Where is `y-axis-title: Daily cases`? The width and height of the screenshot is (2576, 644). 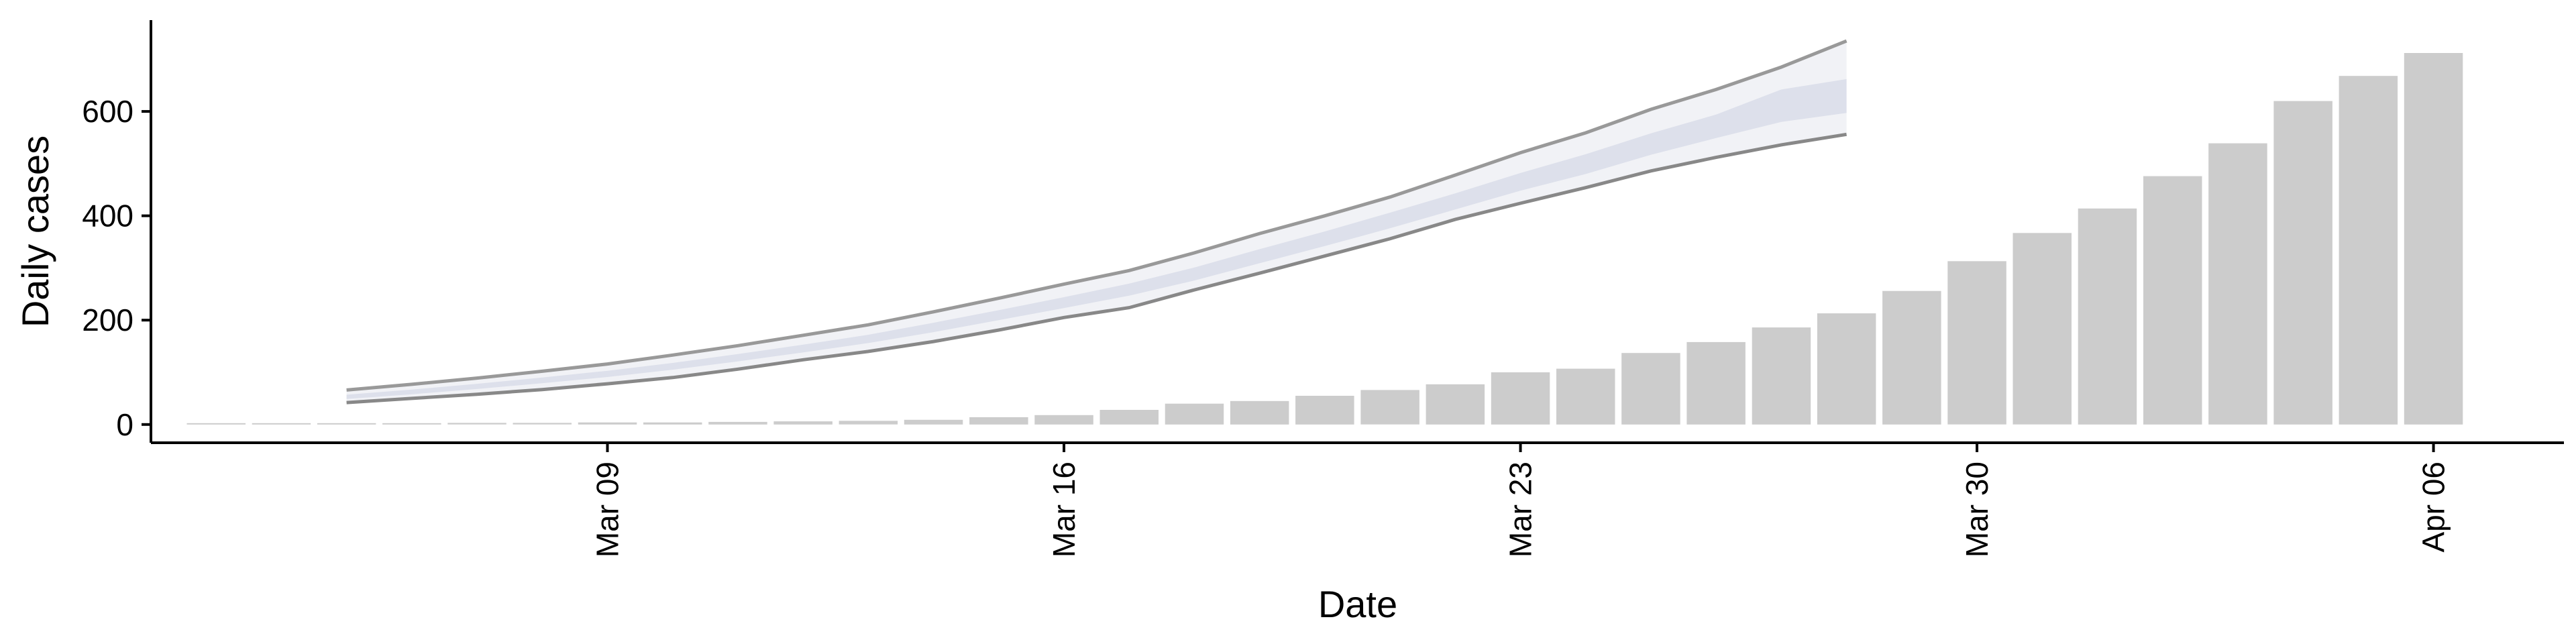
y-axis-title: Daily cases is located at coordinates (35, 231).